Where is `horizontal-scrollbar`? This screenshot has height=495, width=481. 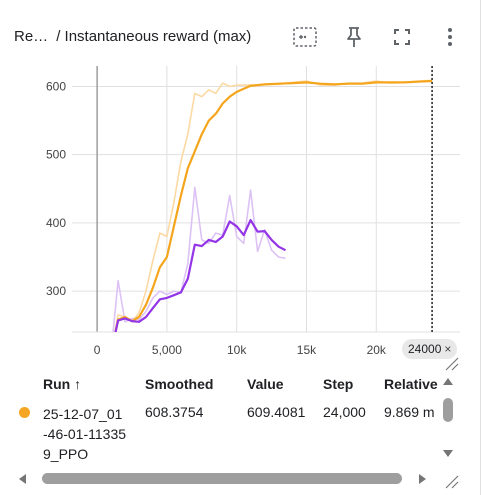 horizontal-scrollbar is located at coordinates (229, 479).